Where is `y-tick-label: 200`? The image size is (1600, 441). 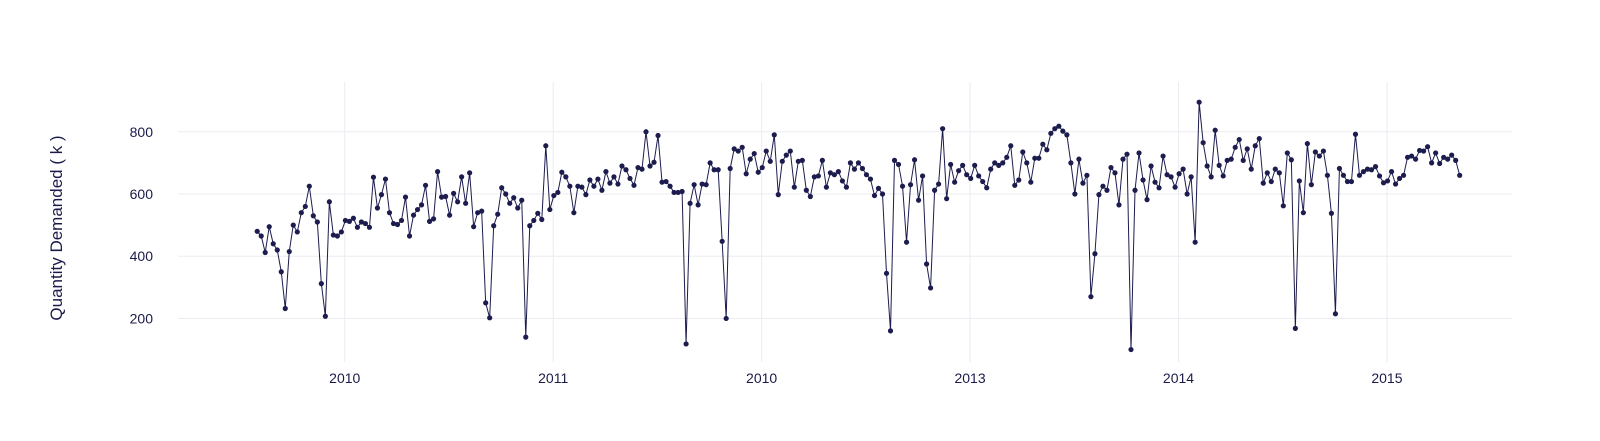
y-tick-label: 200 is located at coordinates (142, 318).